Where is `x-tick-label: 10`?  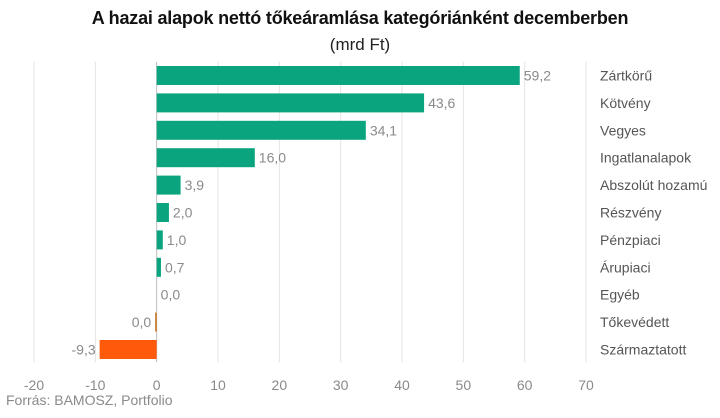 x-tick-label: 10 is located at coordinates (218, 385).